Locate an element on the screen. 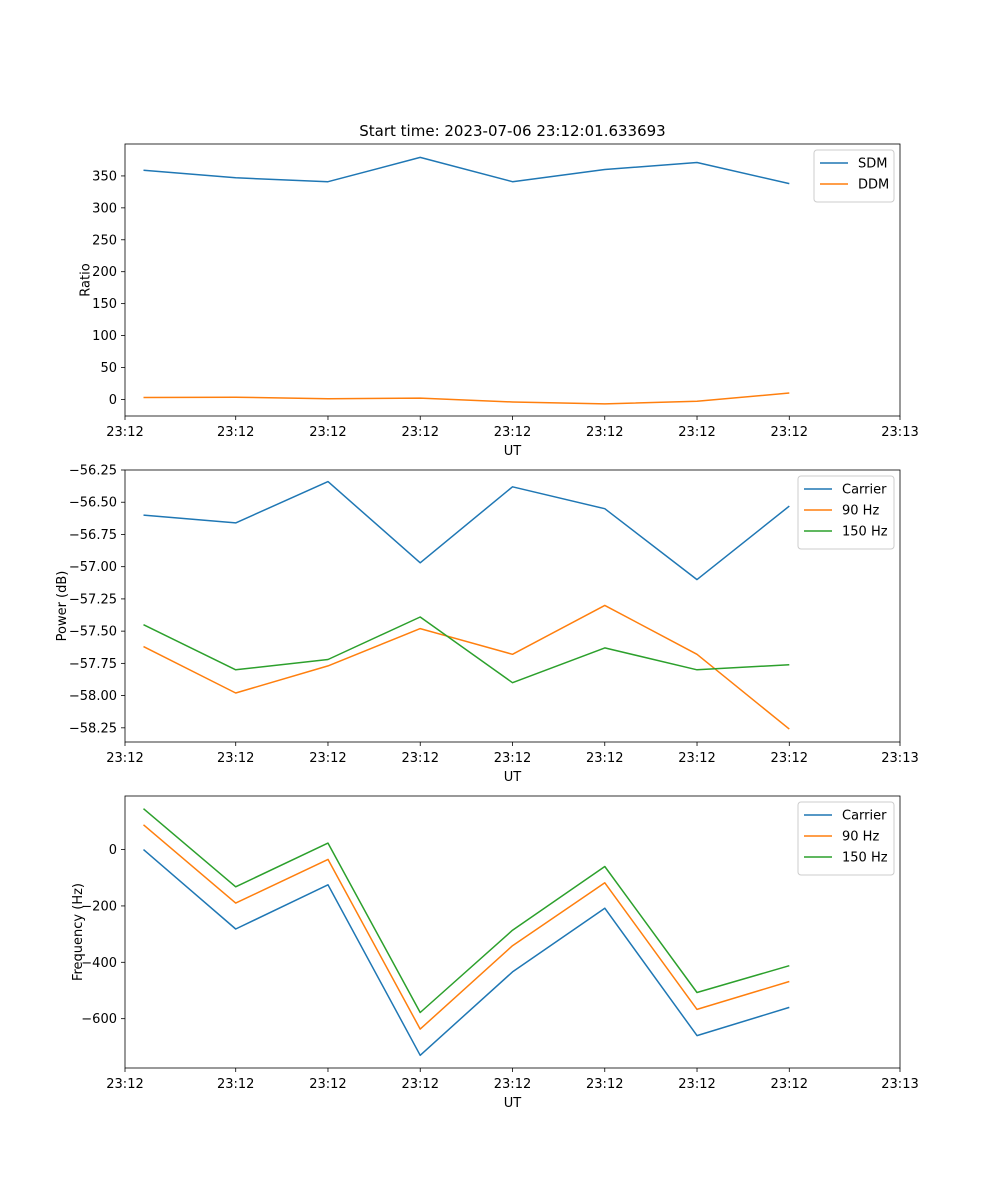 The width and height of the screenshot is (1000, 1200). chart-2-x-axis-label: UT is located at coordinates (513, 777).